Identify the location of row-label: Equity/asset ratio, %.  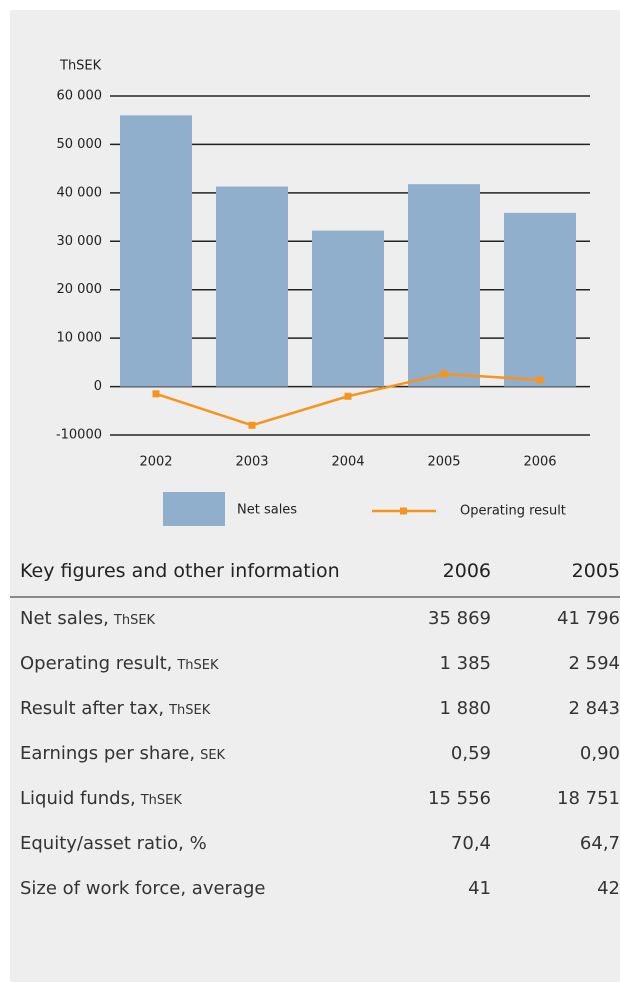
(113, 843).